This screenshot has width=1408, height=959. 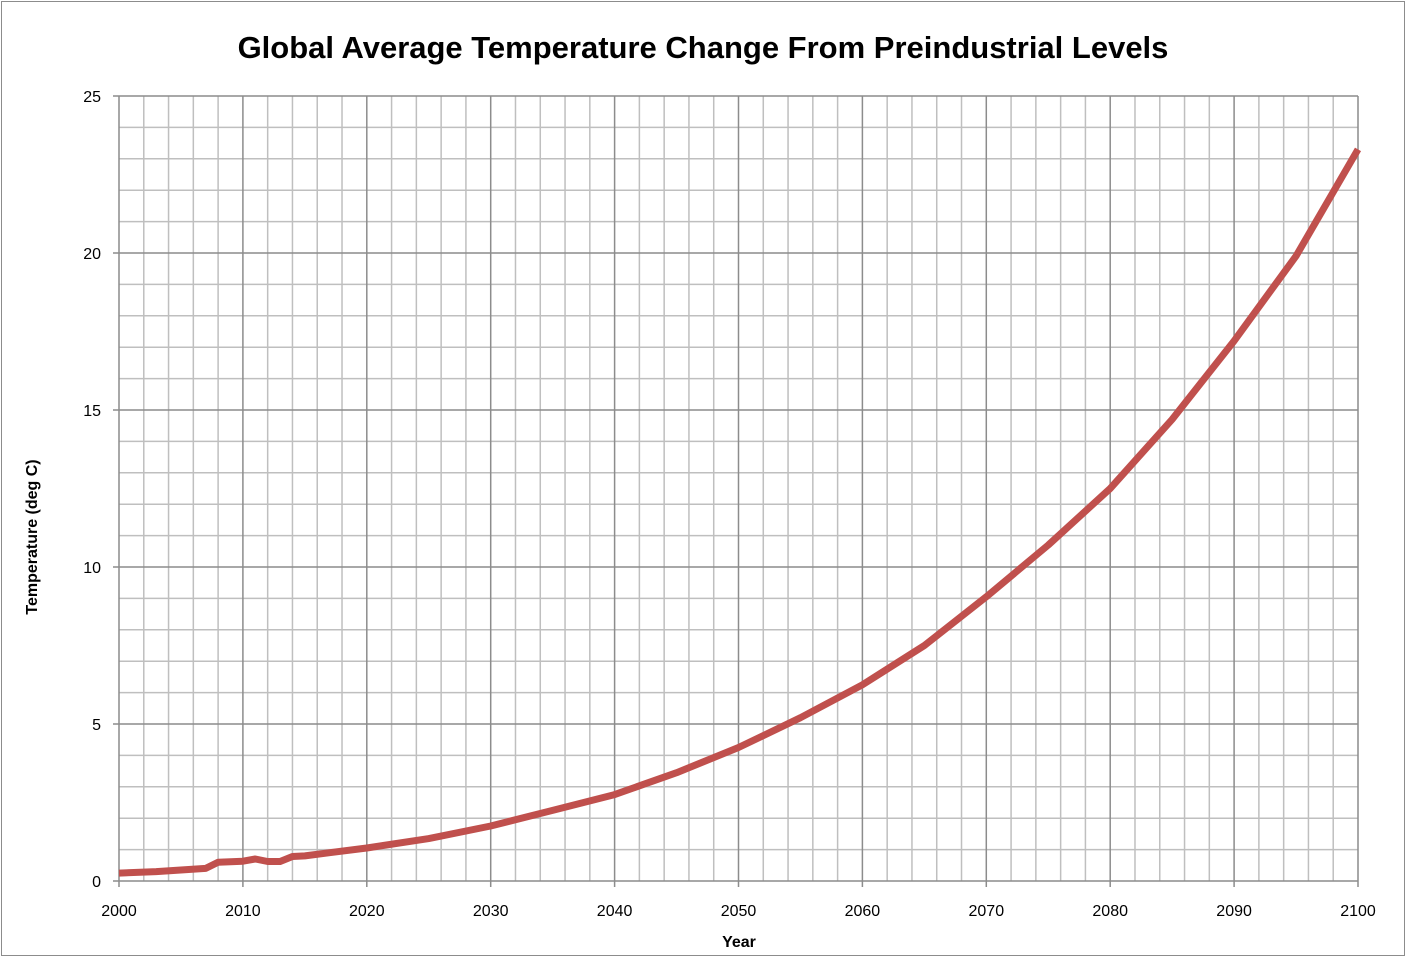 I want to click on x-tick-label: 2000, so click(x=119, y=911).